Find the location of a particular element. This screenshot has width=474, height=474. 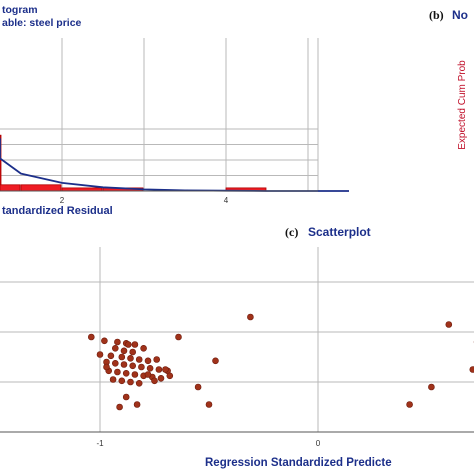

scatterplot-x-label: Regression Standardized Predicte is located at coordinates (298, 463).